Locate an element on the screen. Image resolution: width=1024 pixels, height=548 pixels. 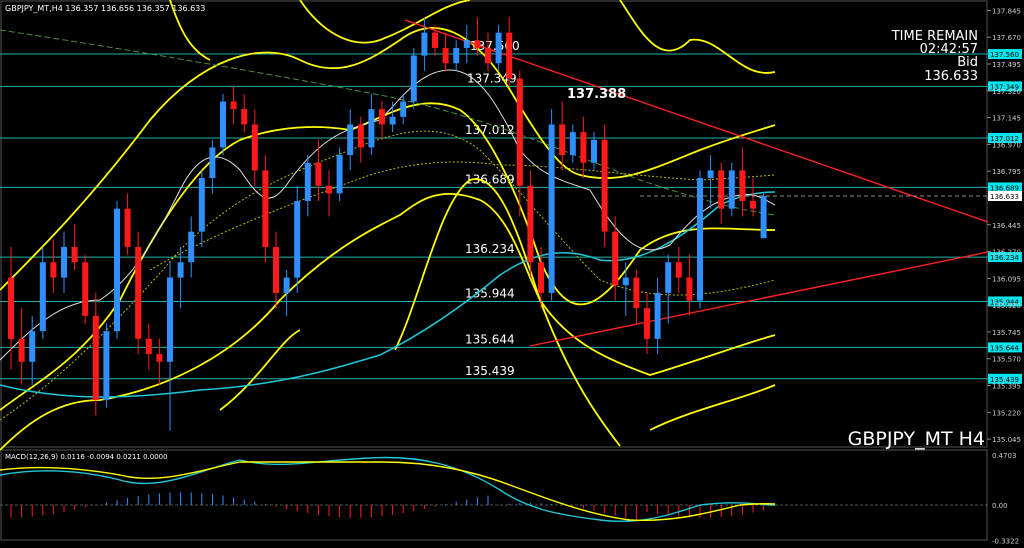
time-remain-value: 02:42:57 is located at coordinates (949, 49).